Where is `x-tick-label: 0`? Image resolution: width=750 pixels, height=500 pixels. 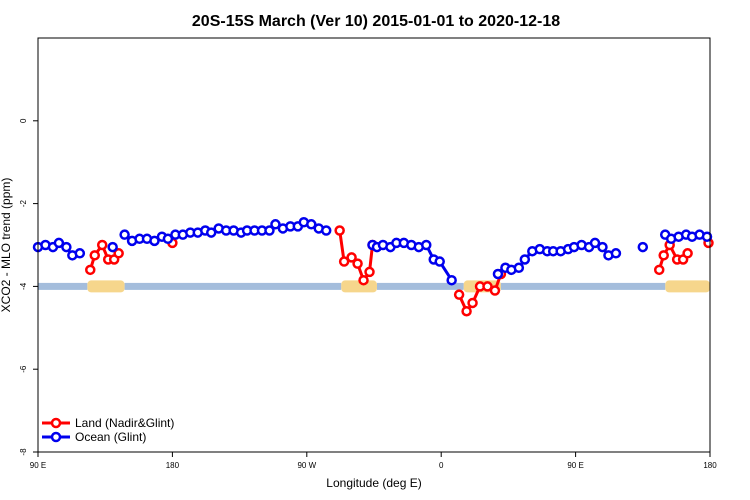 x-tick-label: 0 is located at coordinates (441, 465).